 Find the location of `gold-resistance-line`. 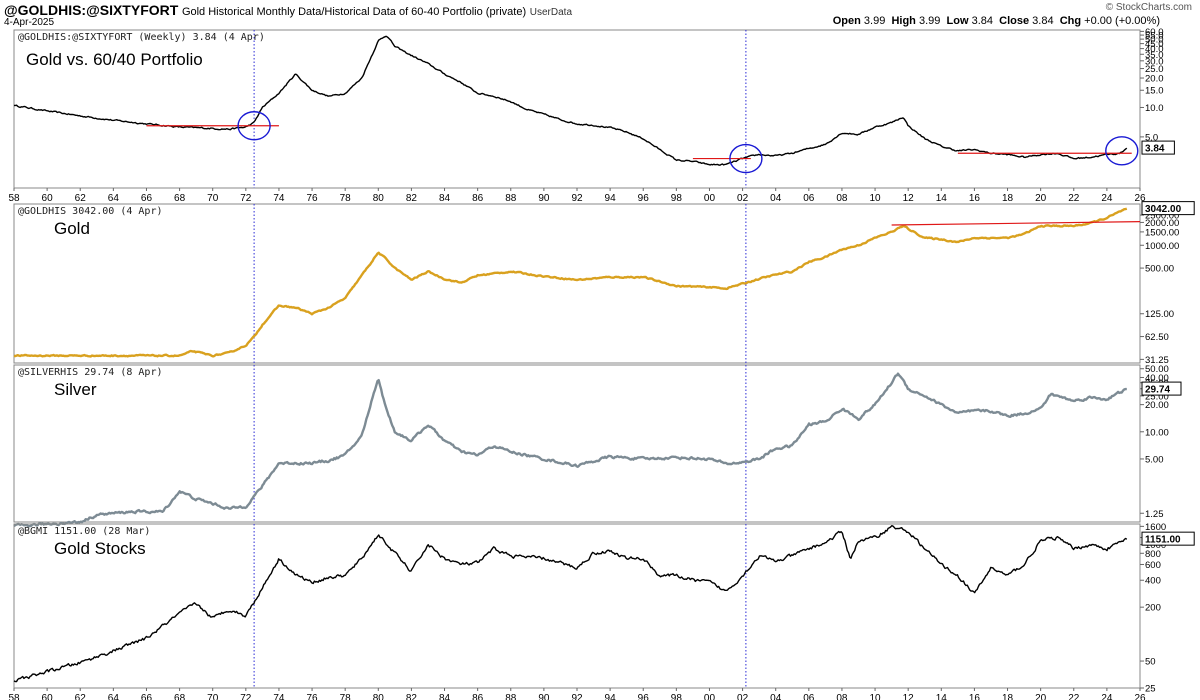

gold-resistance-line is located at coordinates (1016, 223).